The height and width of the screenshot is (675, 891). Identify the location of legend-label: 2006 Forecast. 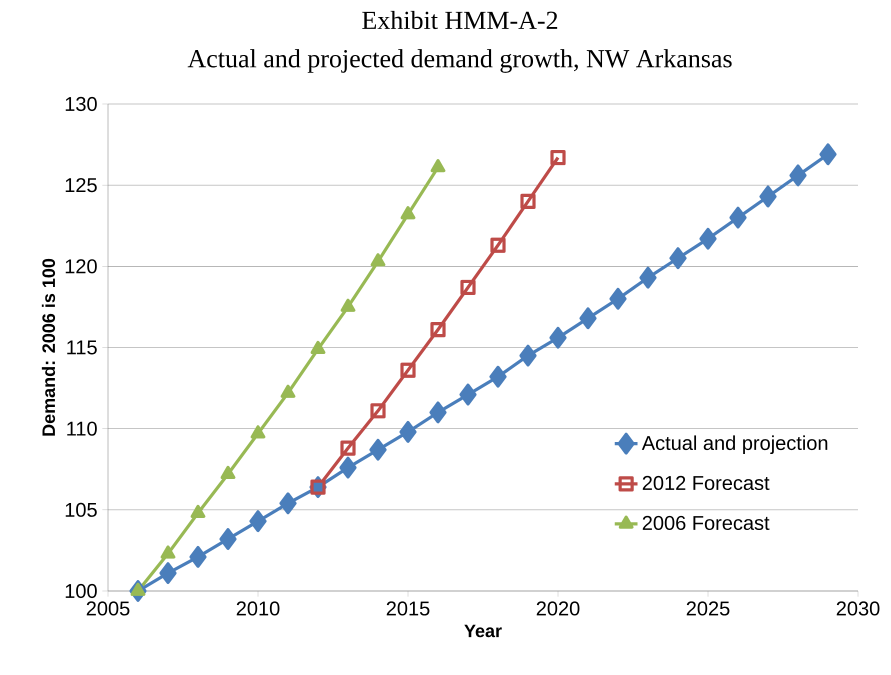
(706, 523).